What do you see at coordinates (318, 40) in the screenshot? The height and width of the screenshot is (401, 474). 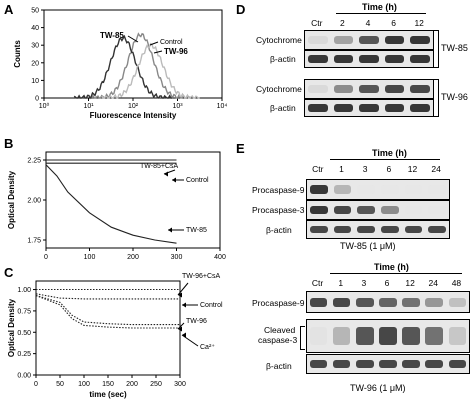 I see `d-cyto-85-band` at bounding box center [318, 40].